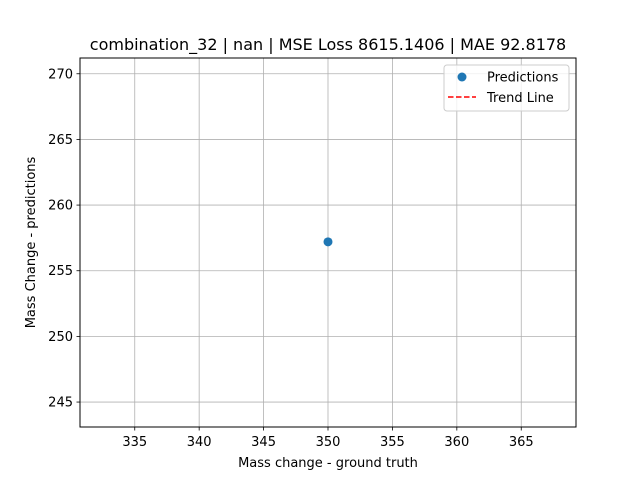 Image resolution: width=640 pixels, height=480 pixels. What do you see at coordinates (520, 98) in the screenshot?
I see `legend-trend-line-label: Trend Line` at bounding box center [520, 98].